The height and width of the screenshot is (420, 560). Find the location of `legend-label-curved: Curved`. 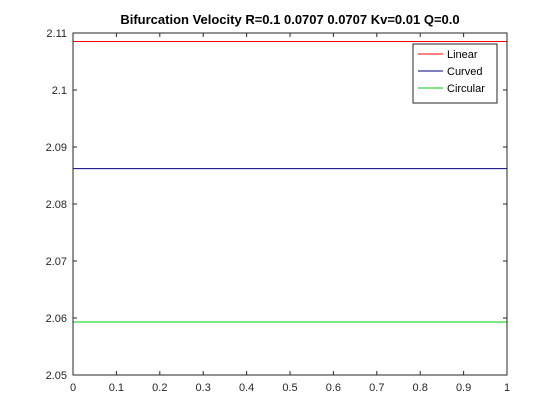

legend-label-curved: Curved is located at coordinates (464, 72).